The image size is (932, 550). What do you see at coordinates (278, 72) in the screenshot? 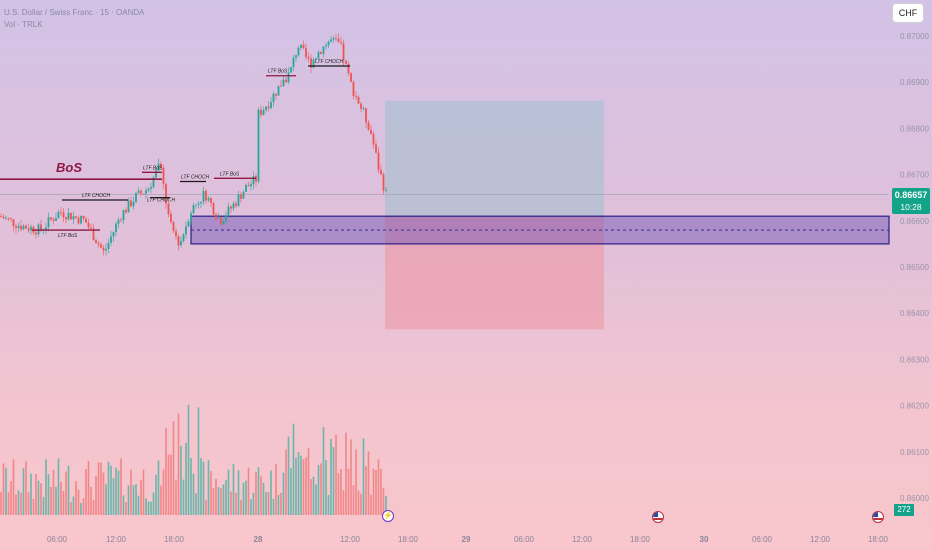
I see `structure-label: LTF BoS` at bounding box center [278, 72].